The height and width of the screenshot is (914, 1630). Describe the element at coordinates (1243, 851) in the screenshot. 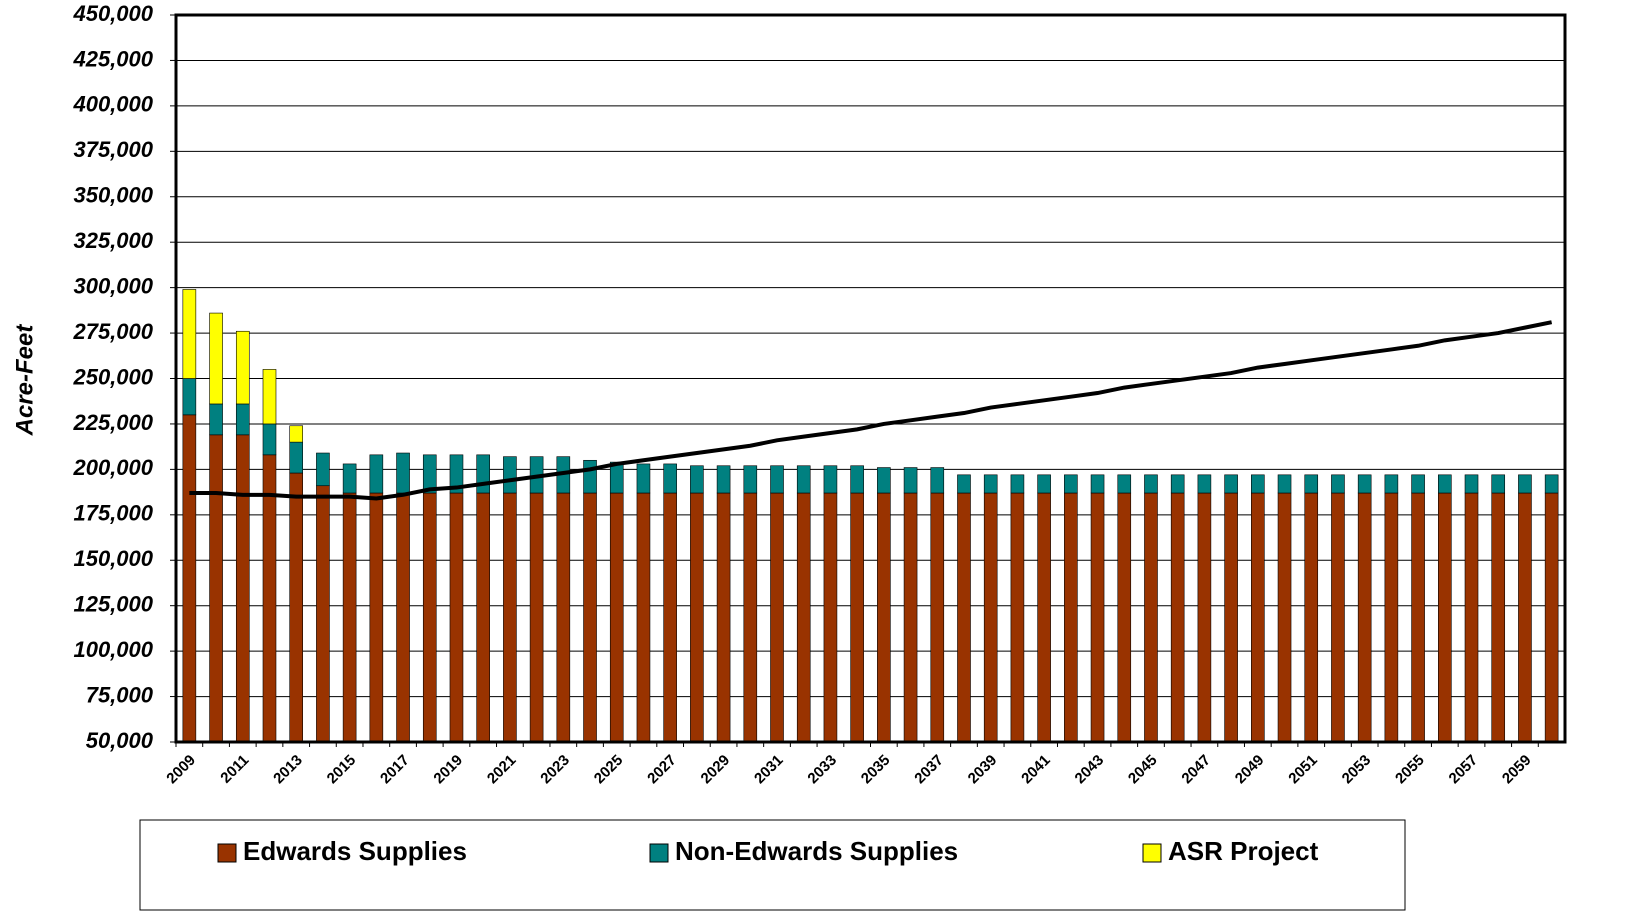

I see `legend-label: ASR Project` at that location.